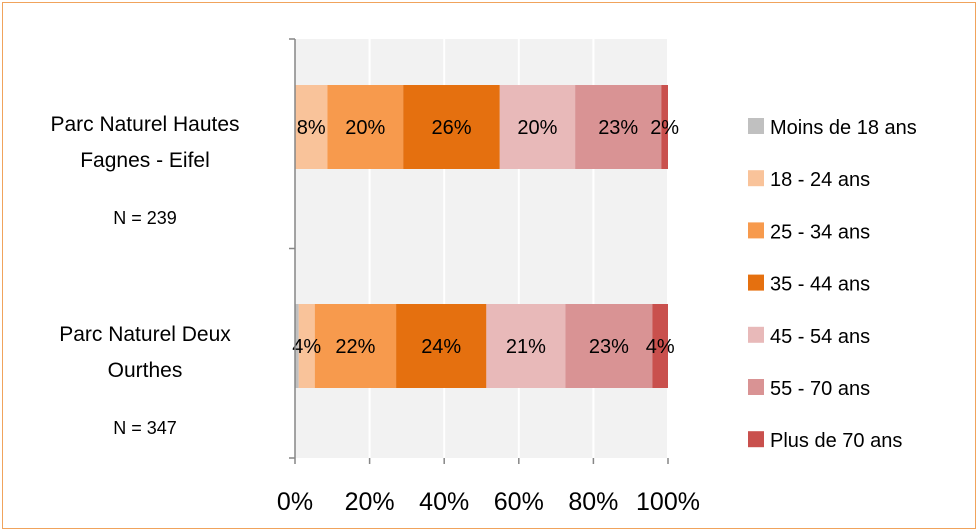 The image size is (980, 532). Describe the element at coordinates (488, 502) in the screenshot. I see `x-tick-labels: 0% 20% 40% 60% 80% 100%` at that location.